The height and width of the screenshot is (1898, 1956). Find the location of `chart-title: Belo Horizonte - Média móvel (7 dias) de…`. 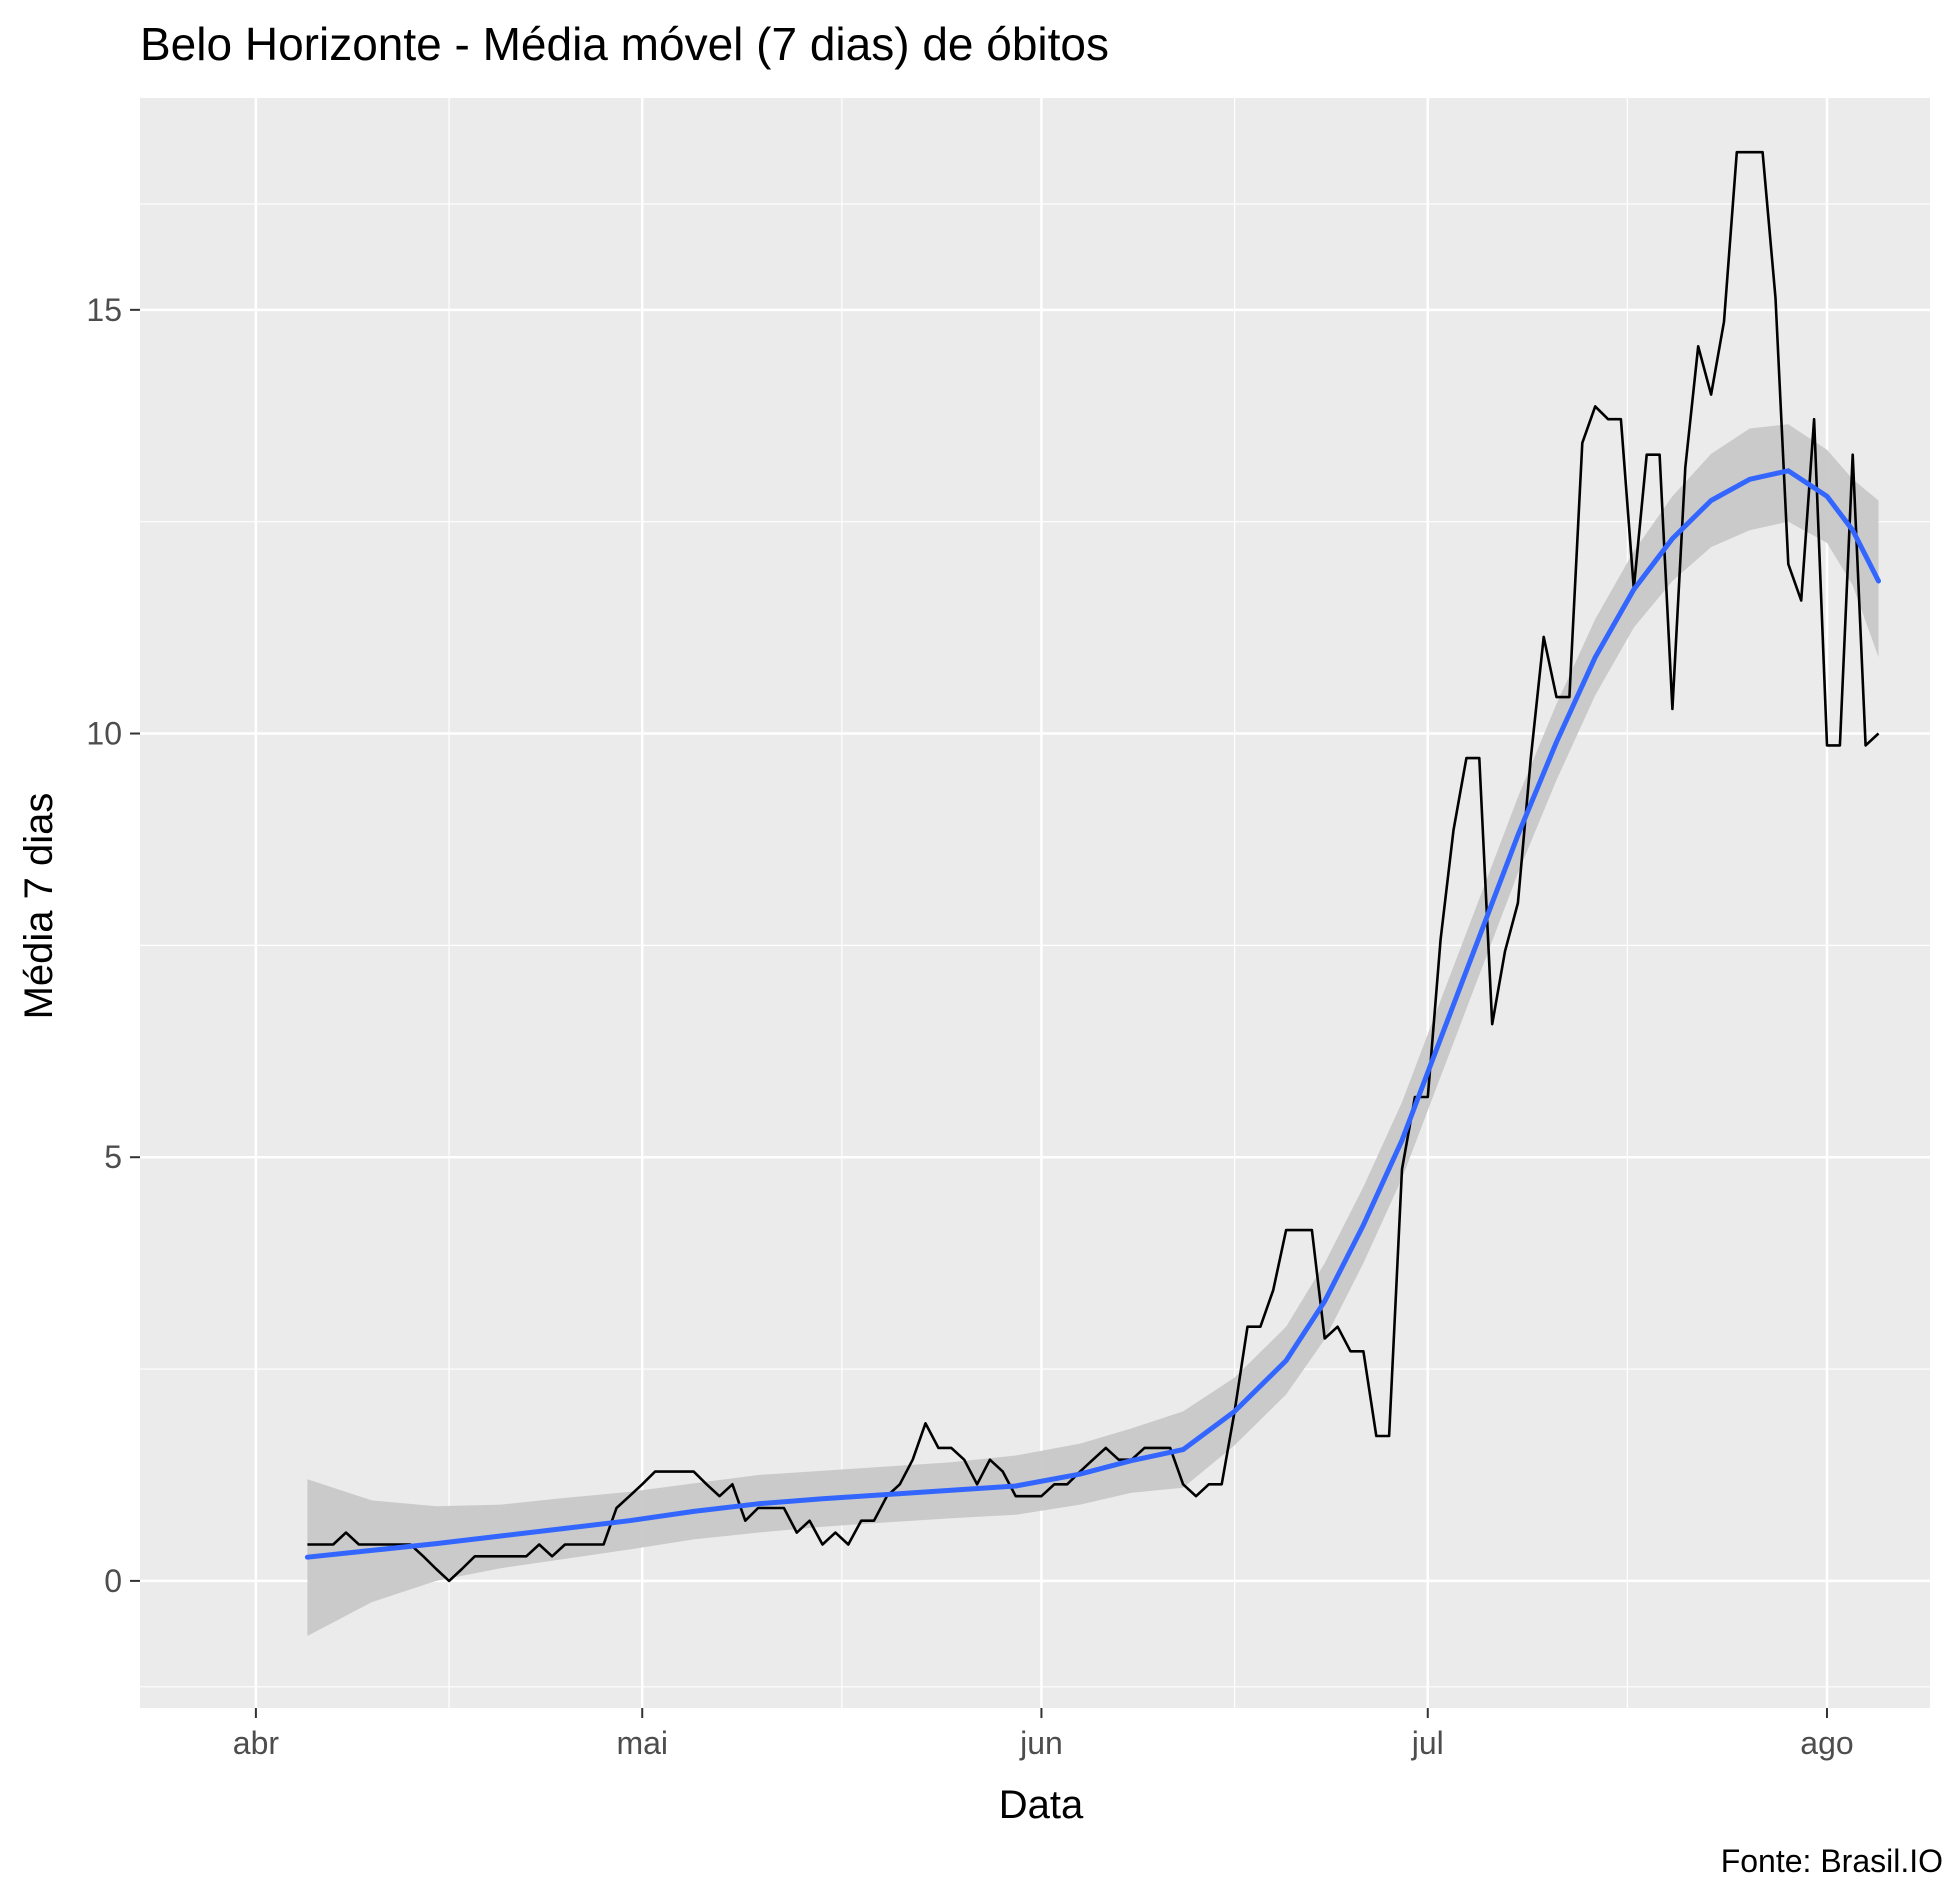

chart-title: Belo Horizonte - Média móvel (7 dias) de… is located at coordinates (624, 44).